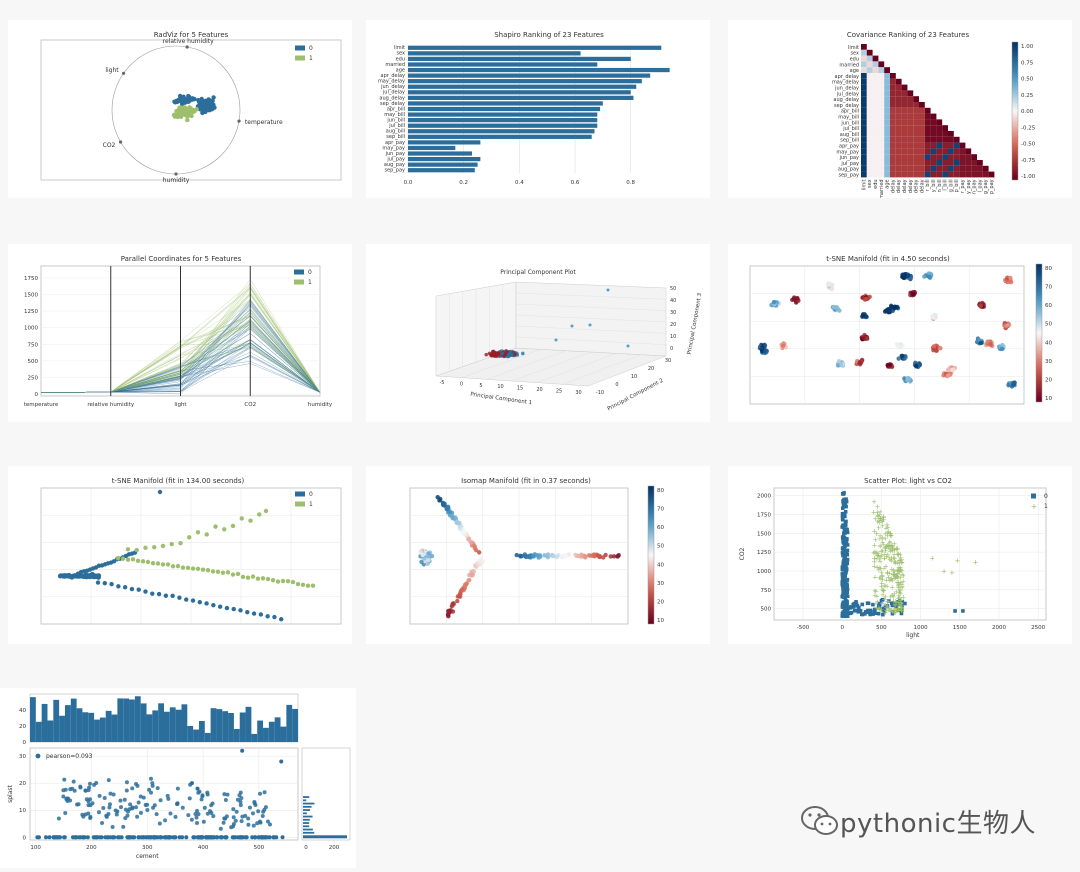  I want to click on chart-title: t-SNE Manifold (fit in 134.00 seconds), so click(178, 481).